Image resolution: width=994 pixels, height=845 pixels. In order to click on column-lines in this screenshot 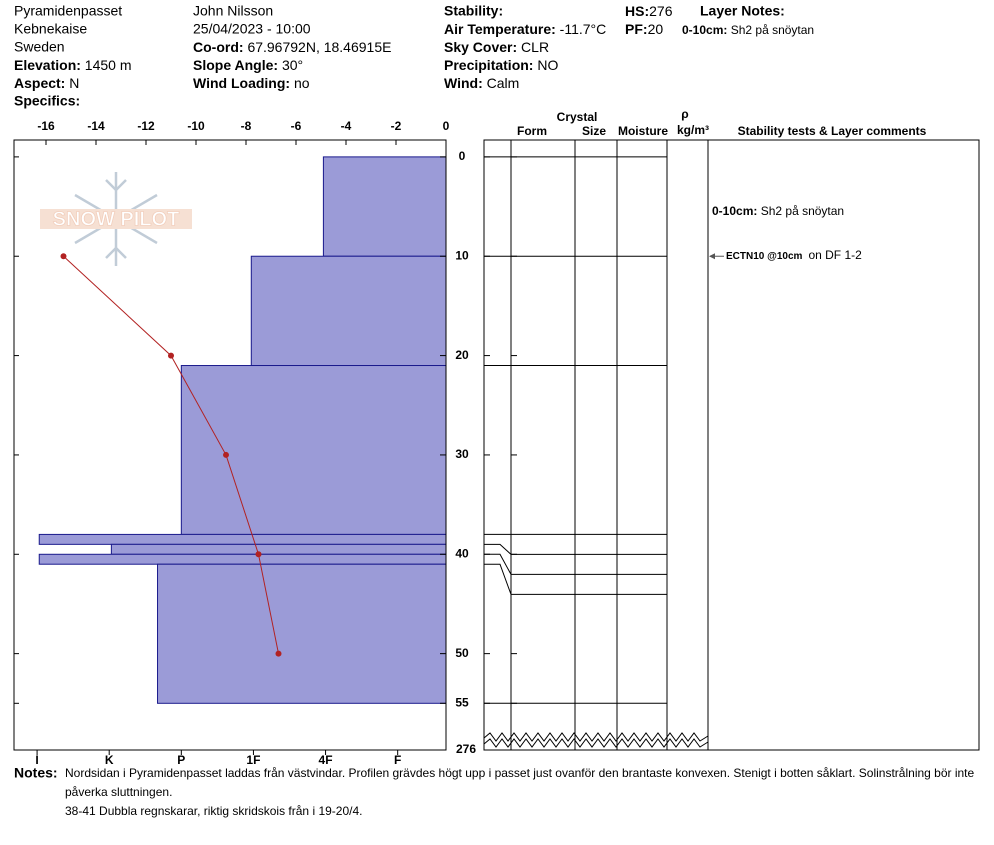, I will do `click(609, 445)`.